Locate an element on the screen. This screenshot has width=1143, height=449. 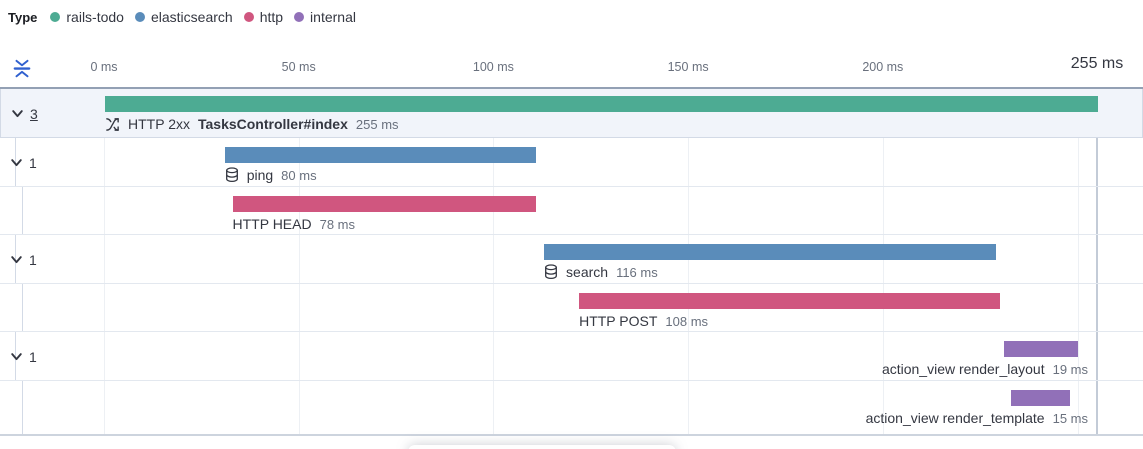
row-label: HTTP HEAD 78 ms is located at coordinates (294, 224).